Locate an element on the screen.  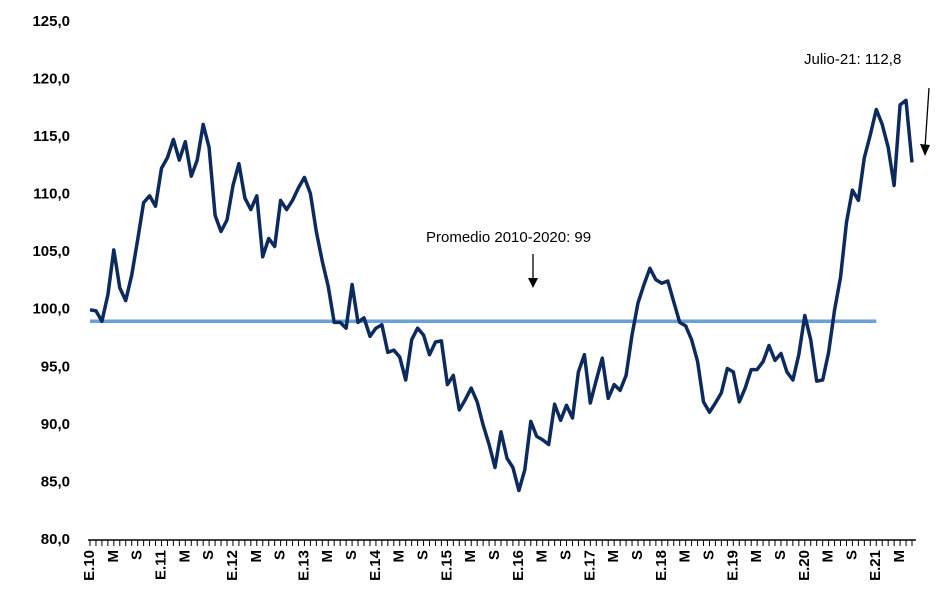
x-tick-label: E.19 is located at coordinates (732, 565).